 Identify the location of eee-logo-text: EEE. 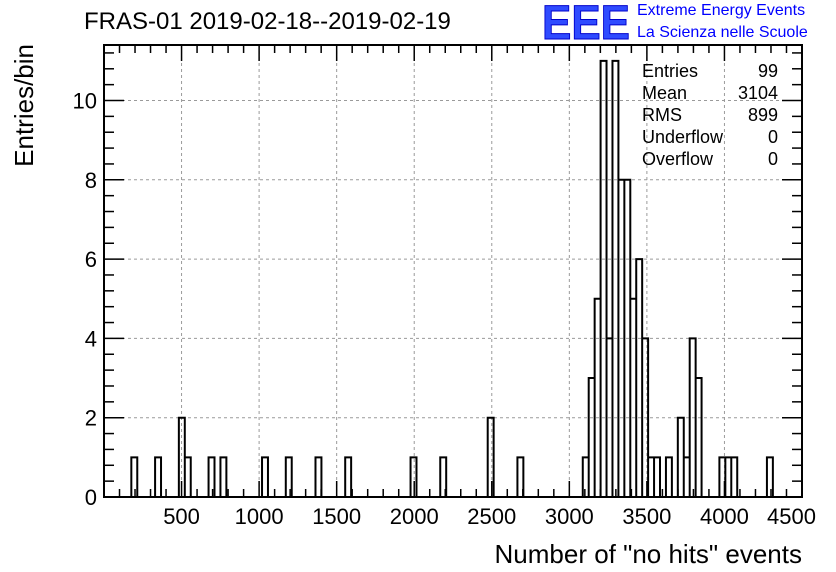
(586, 22).